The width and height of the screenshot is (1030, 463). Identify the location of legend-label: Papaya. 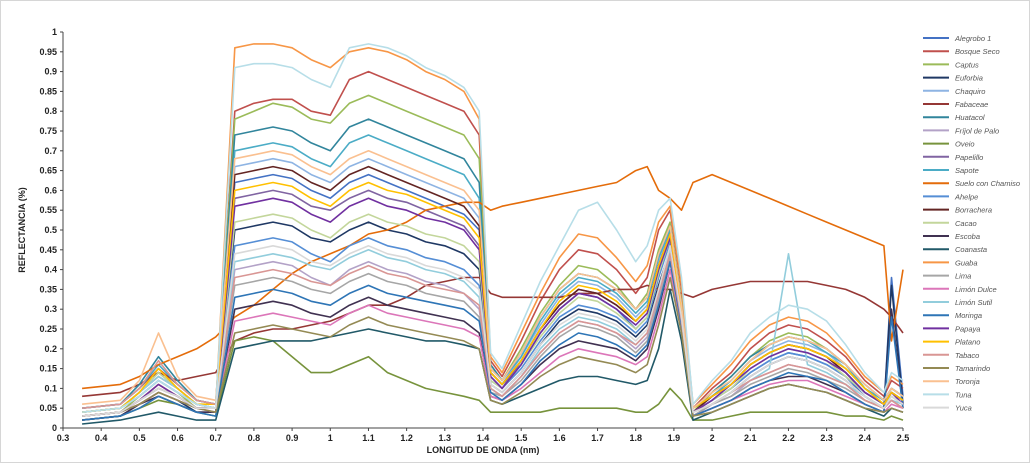
(967, 328).